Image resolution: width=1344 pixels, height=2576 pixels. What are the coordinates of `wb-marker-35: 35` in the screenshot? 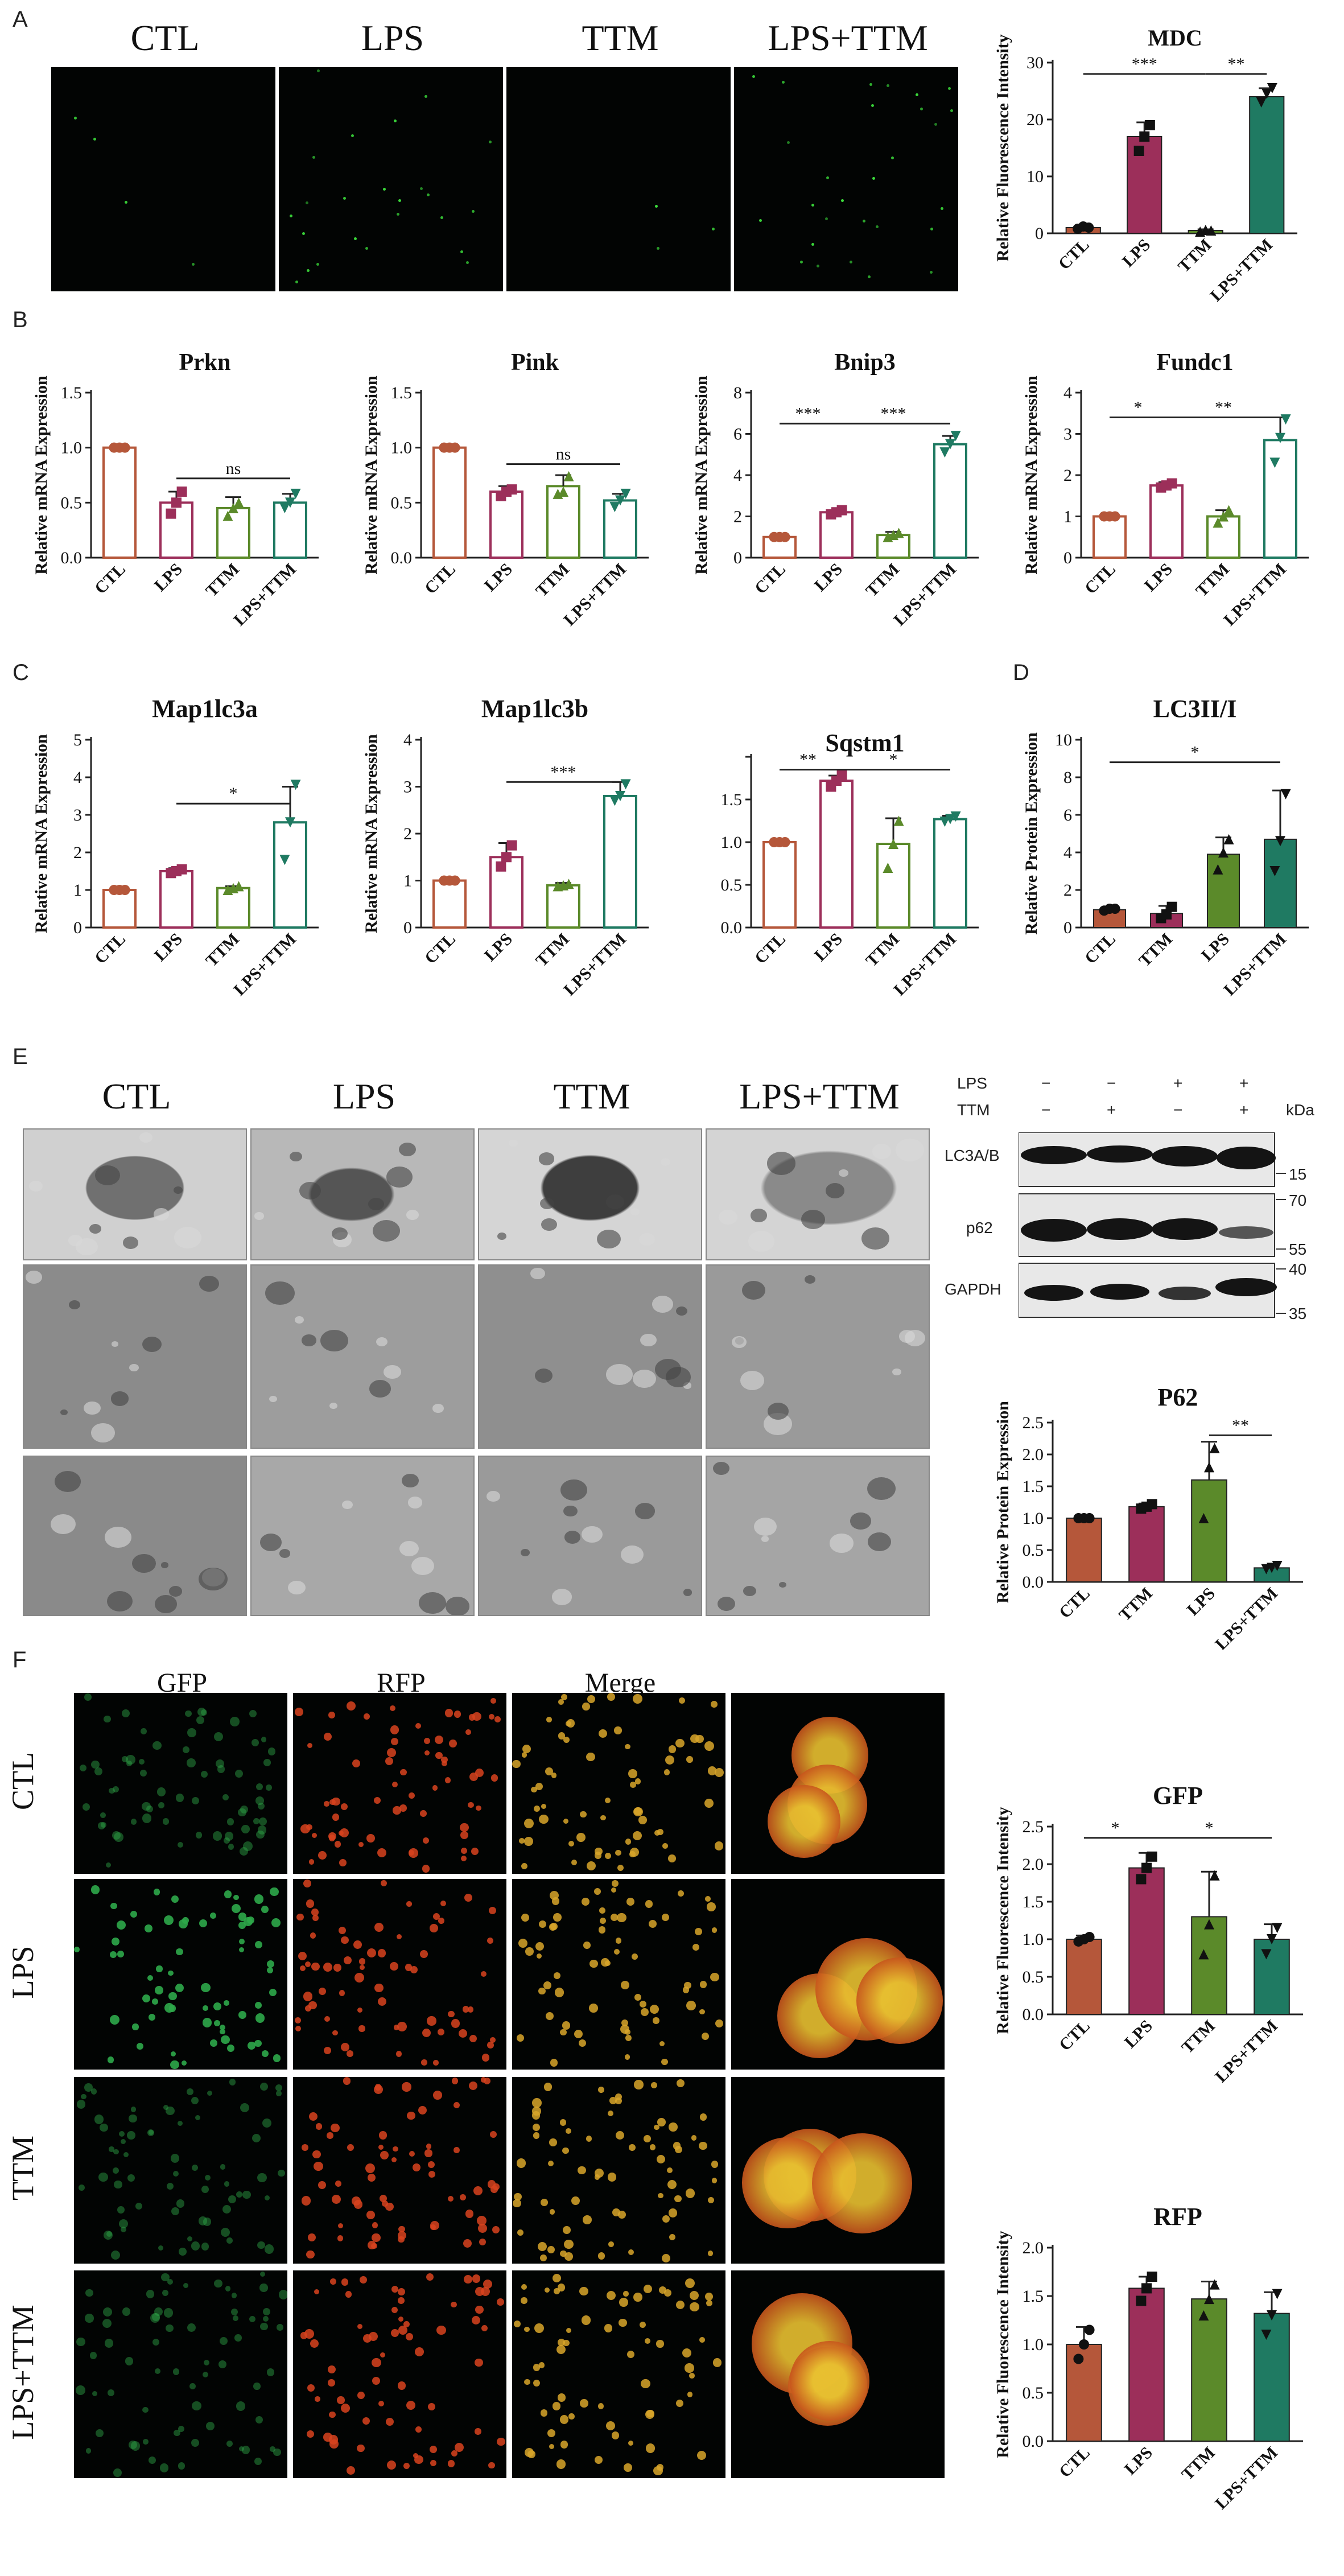 It's located at (1298, 1313).